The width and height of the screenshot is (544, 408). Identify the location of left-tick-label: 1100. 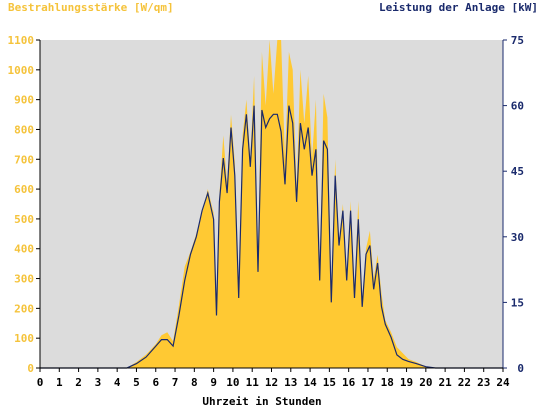
(21, 40).